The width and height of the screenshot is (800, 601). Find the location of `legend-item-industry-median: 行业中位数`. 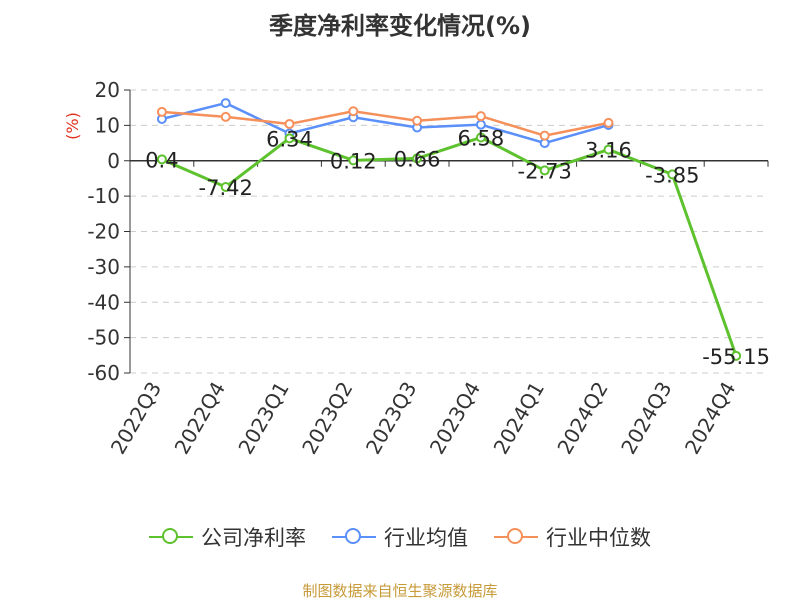

legend-item-industry-median: 行业中位数 is located at coordinates (572, 537).